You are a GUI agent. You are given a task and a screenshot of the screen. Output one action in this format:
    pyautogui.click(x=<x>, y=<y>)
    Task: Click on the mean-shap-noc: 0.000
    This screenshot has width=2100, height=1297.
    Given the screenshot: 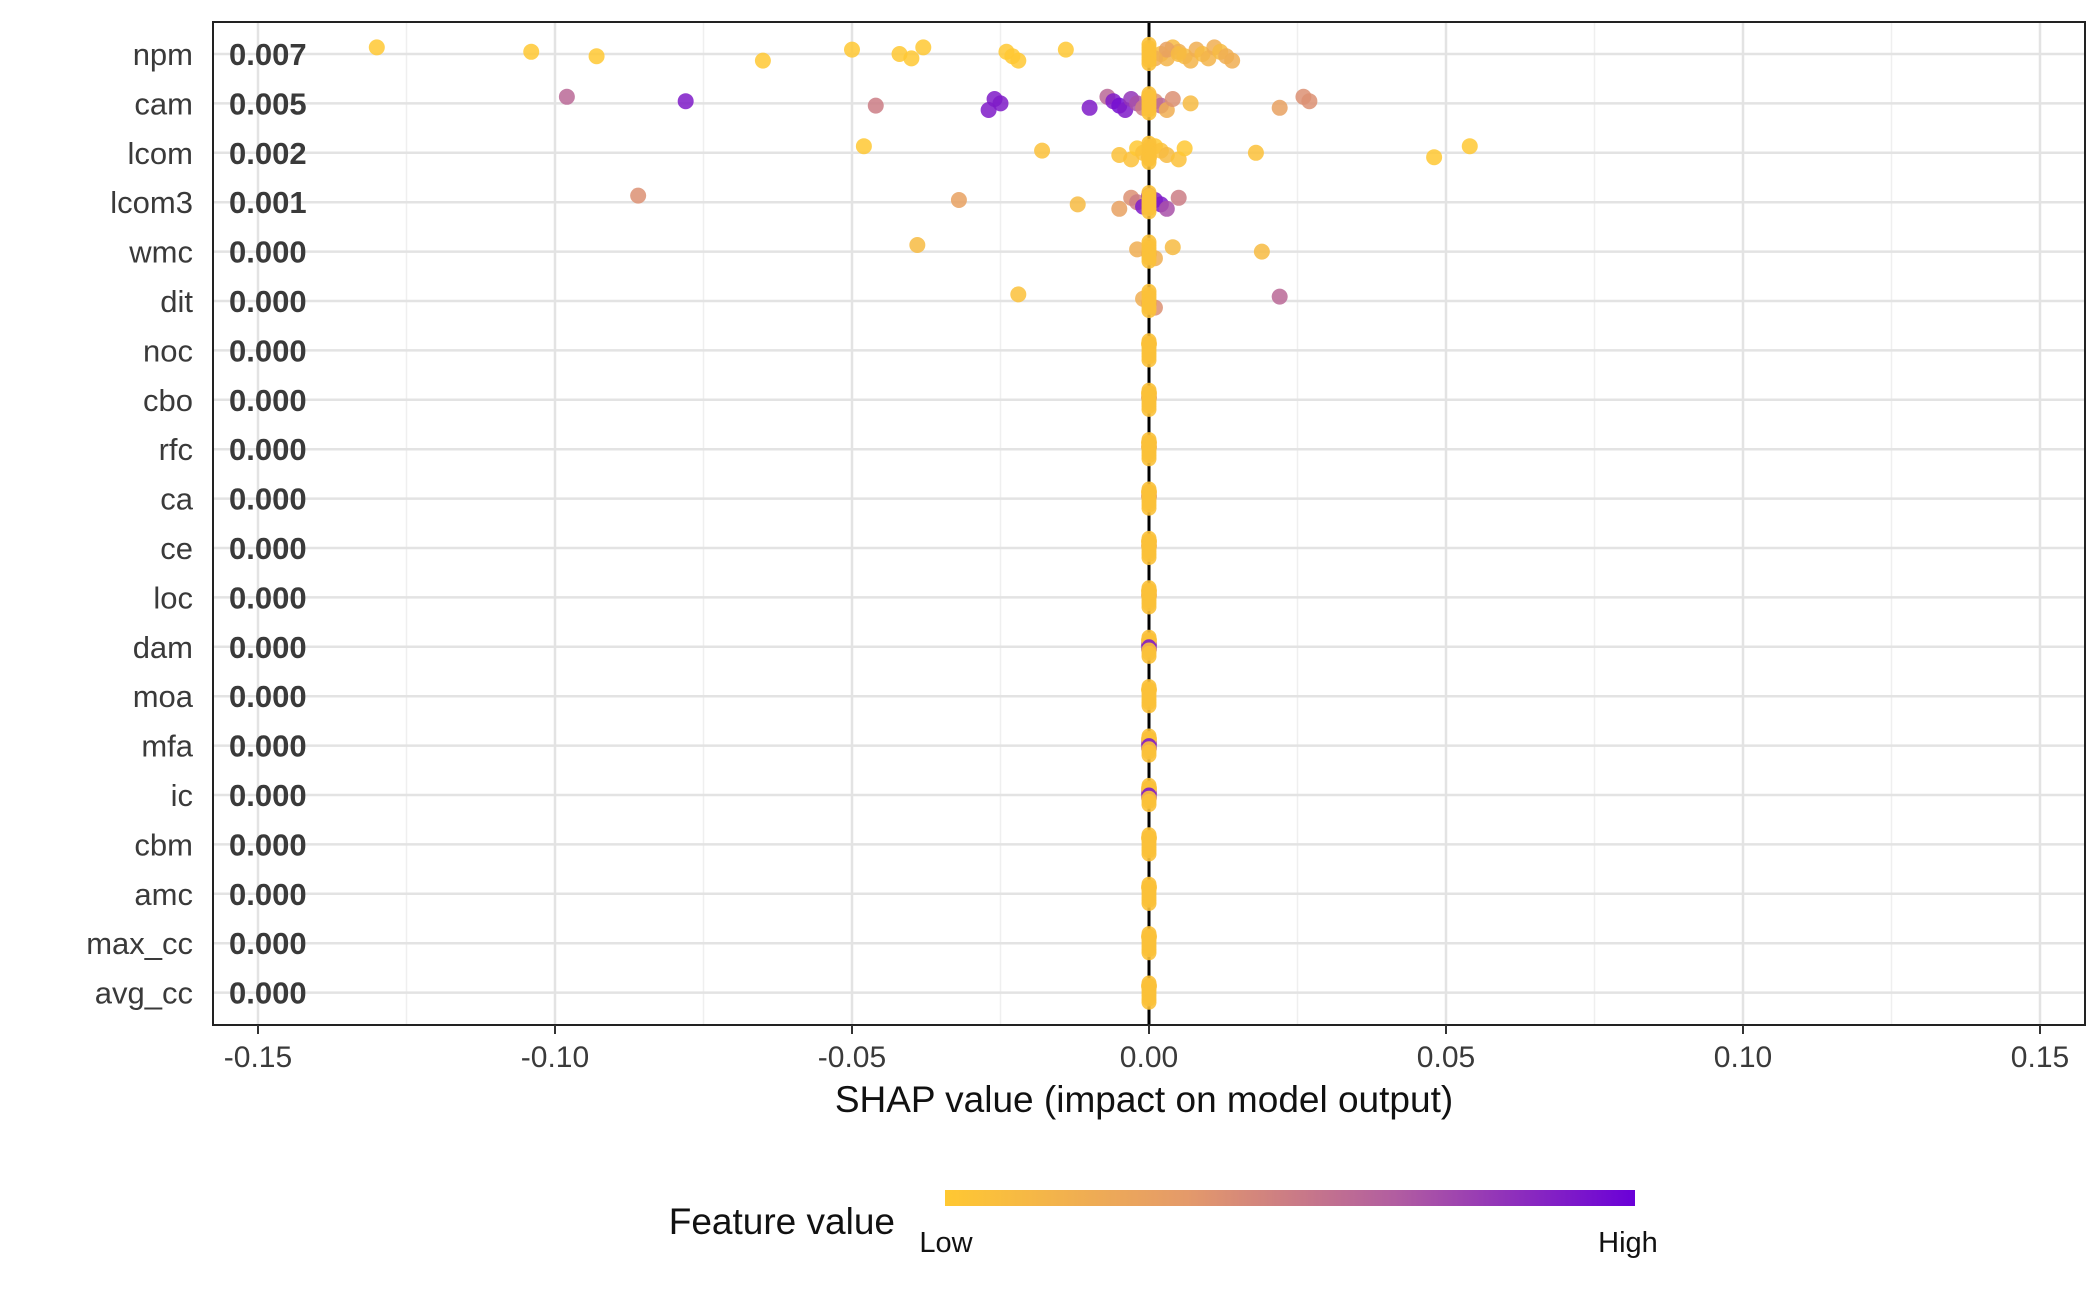 What is the action you would take?
    pyautogui.click(x=268, y=350)
    